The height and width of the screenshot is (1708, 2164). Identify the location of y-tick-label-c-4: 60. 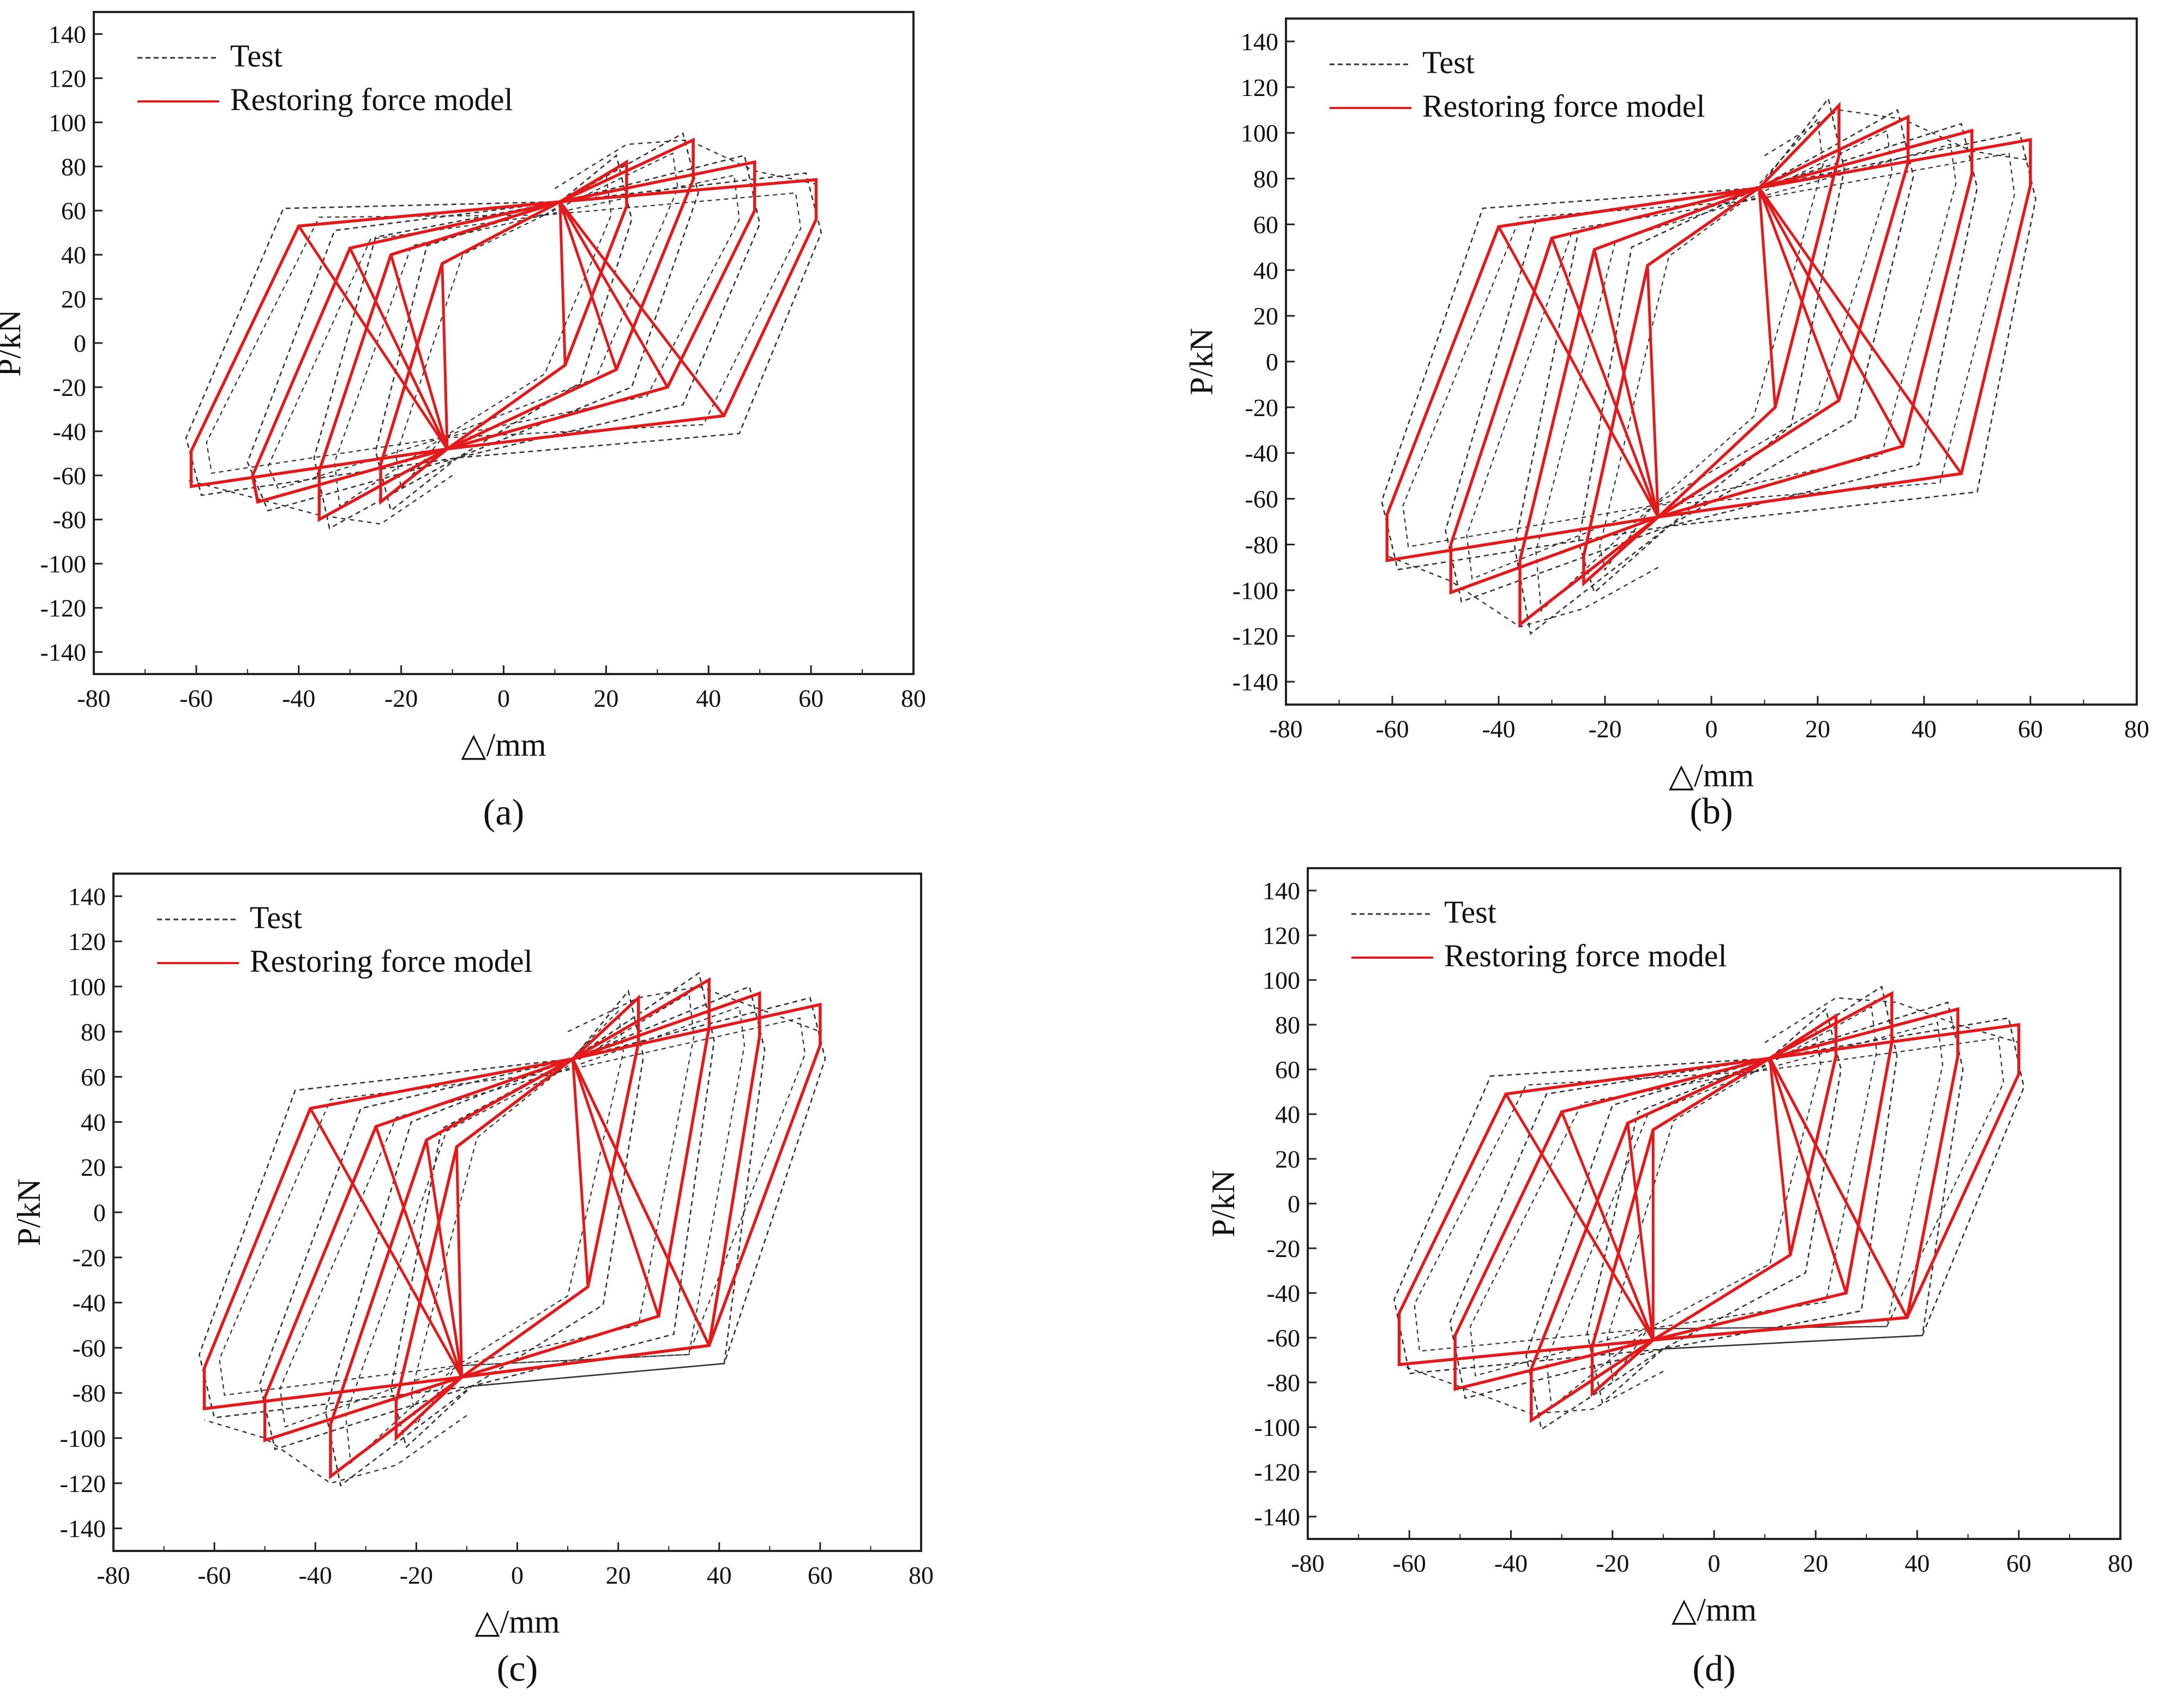
(93, 1077).